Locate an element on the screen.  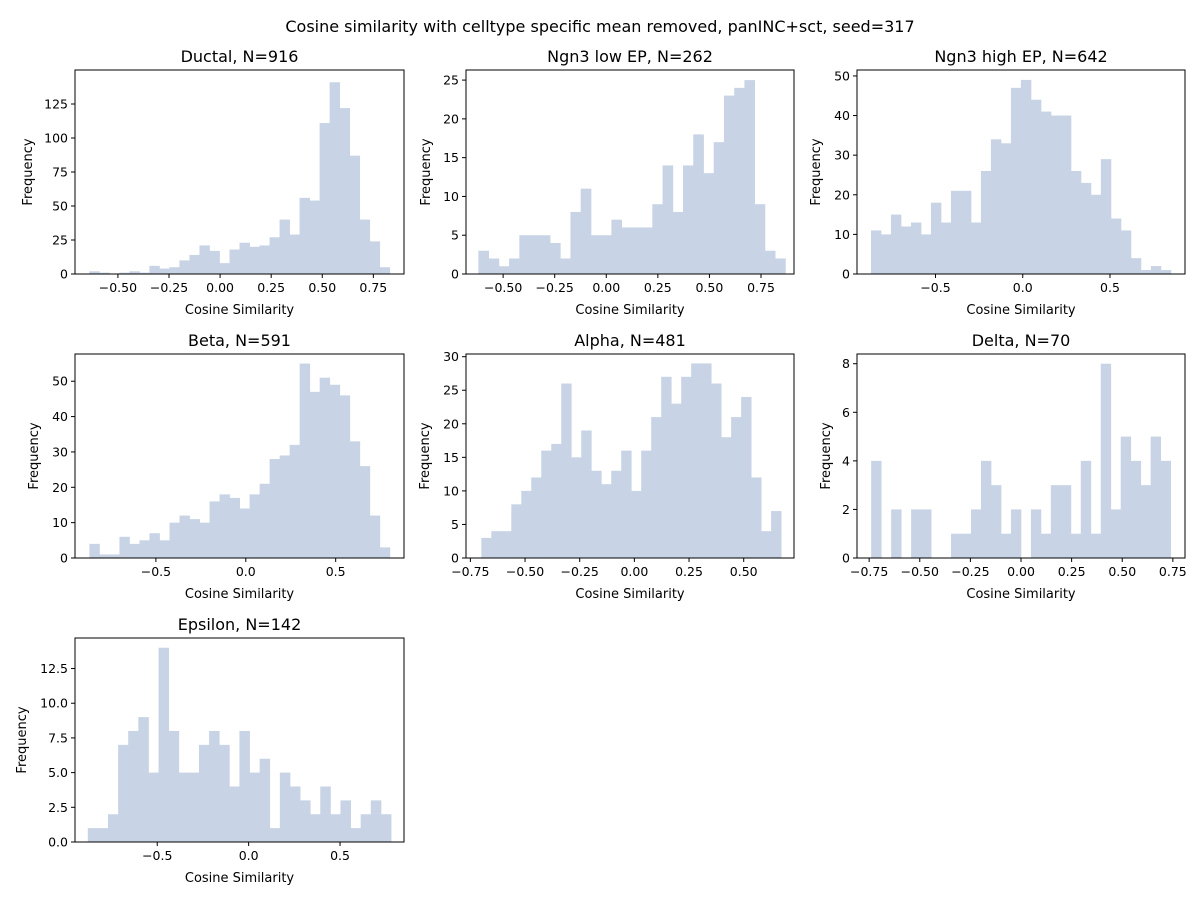
y-tick-label: 8 is located at coordinates (846, 363).